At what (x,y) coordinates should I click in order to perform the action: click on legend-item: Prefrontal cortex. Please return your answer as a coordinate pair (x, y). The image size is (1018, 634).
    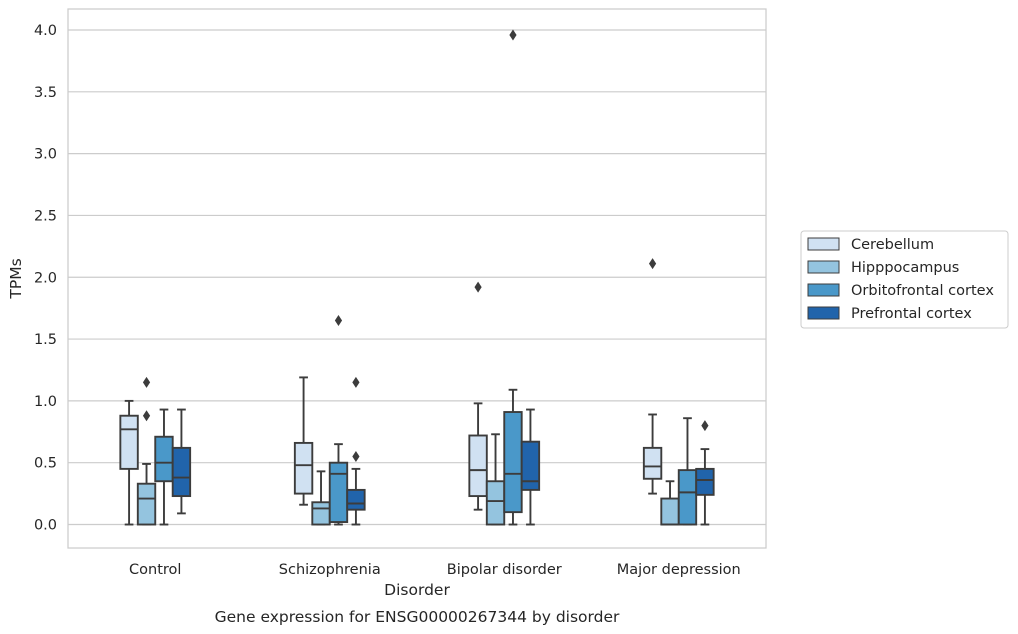
    Looking at the image, I should click on (889, 314).